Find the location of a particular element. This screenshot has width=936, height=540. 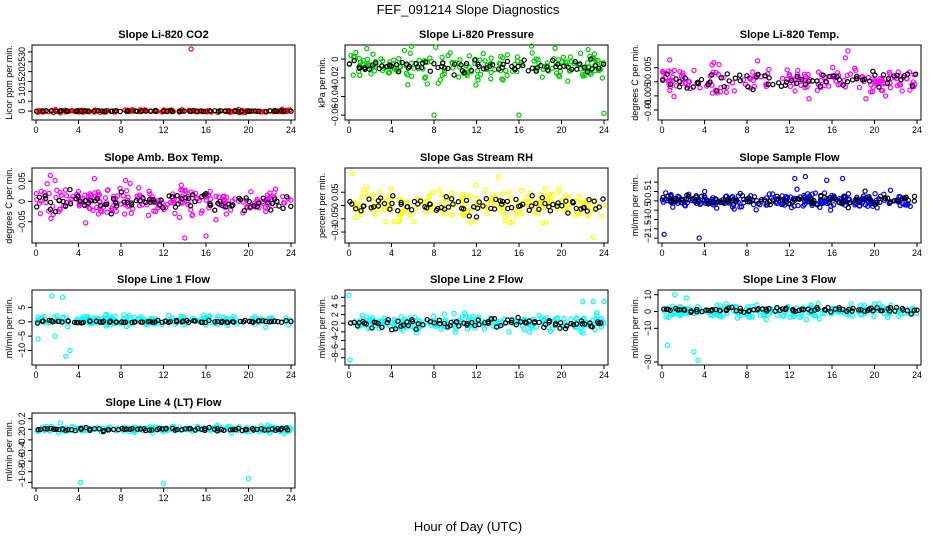

x-tick-label: 16 is located at coordinates (206, 253).